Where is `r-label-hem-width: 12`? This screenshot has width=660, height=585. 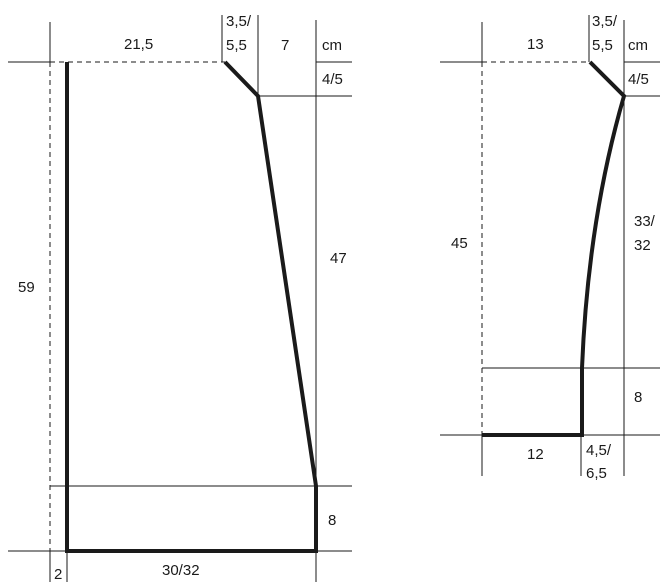 r-label-hem-width: 12 is located at coordinates (535, 454).